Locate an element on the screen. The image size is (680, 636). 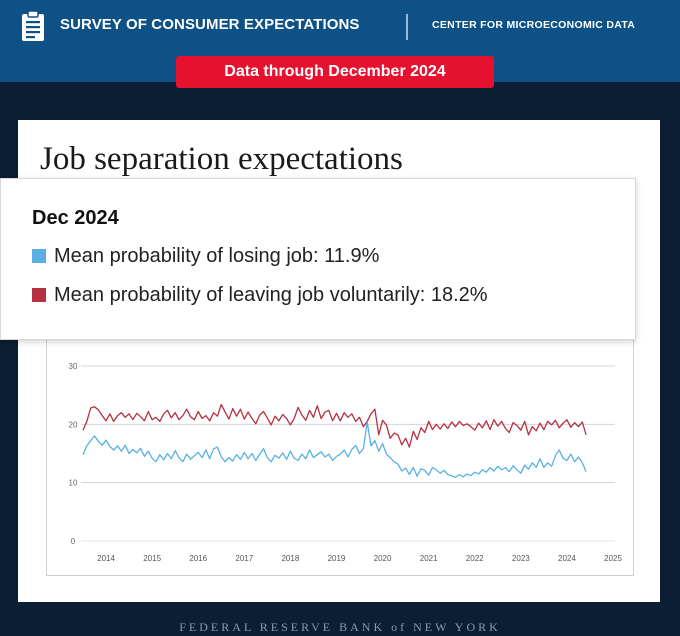
clipboard-icon is located at coordinates (33, 25).